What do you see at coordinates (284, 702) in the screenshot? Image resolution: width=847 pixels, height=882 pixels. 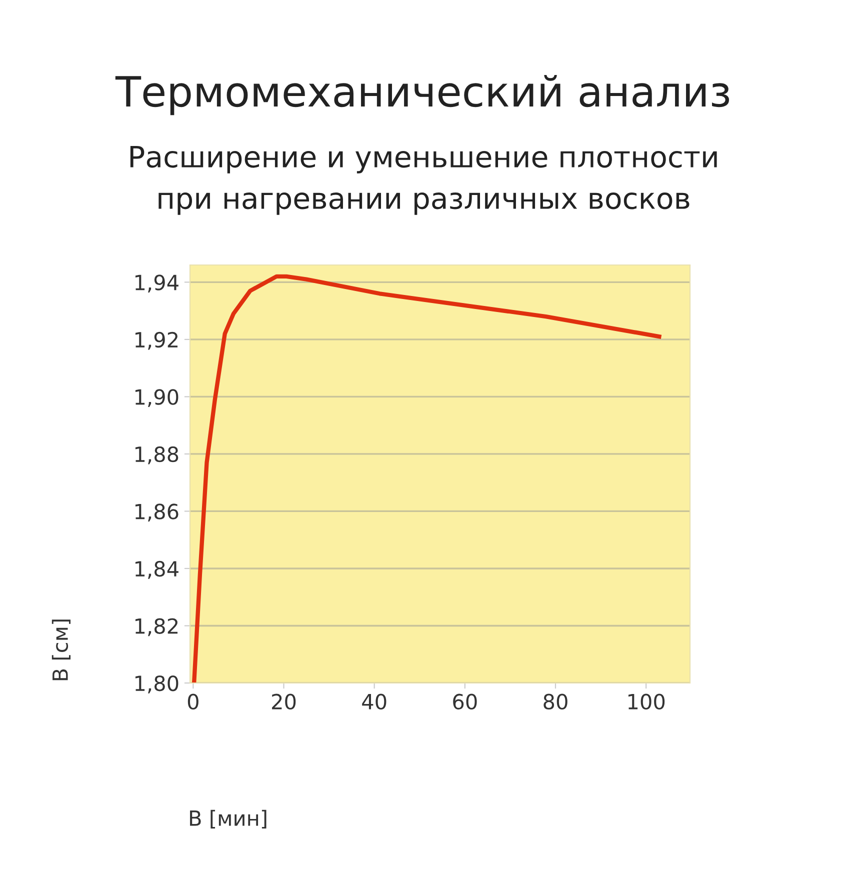 I see `x-tick-label: 20` at bounding box center [284, 702].